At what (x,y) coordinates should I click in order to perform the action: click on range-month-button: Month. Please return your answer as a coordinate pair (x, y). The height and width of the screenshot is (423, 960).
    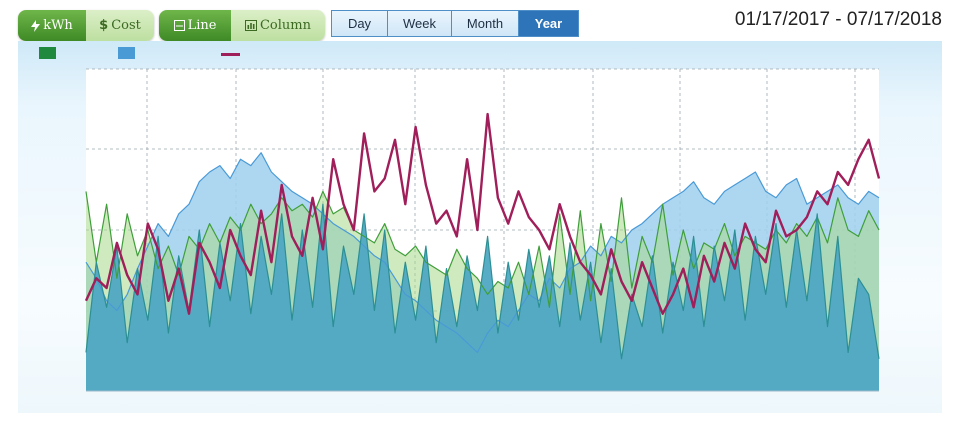
    Looking at the image, I should click on (485, 23).